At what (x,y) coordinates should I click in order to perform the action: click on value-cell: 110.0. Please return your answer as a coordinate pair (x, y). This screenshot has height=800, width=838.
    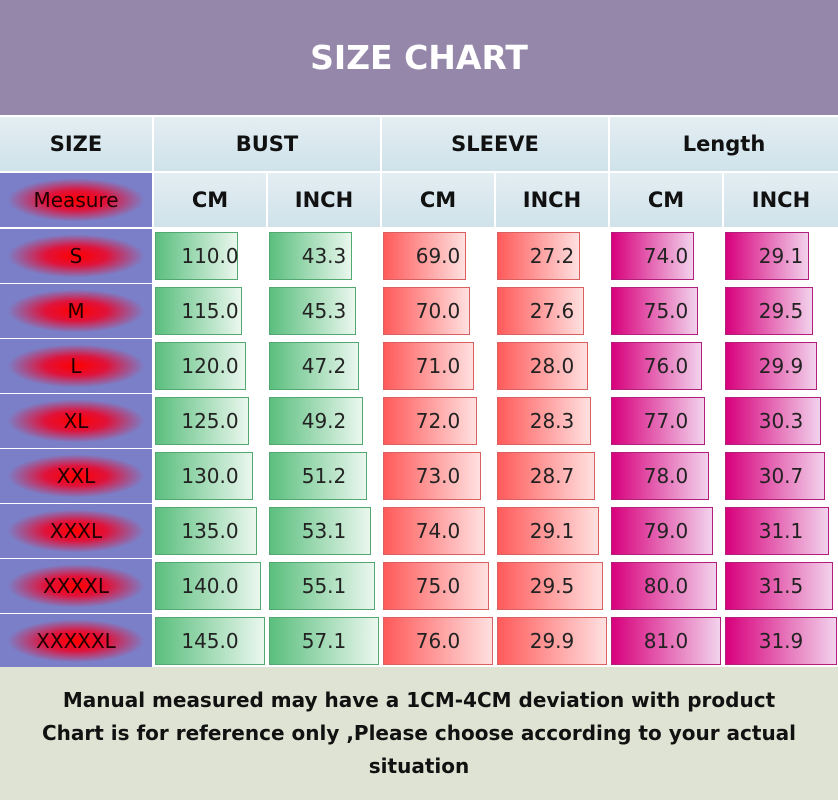
    Looking at the image, I should click on (210, 256).